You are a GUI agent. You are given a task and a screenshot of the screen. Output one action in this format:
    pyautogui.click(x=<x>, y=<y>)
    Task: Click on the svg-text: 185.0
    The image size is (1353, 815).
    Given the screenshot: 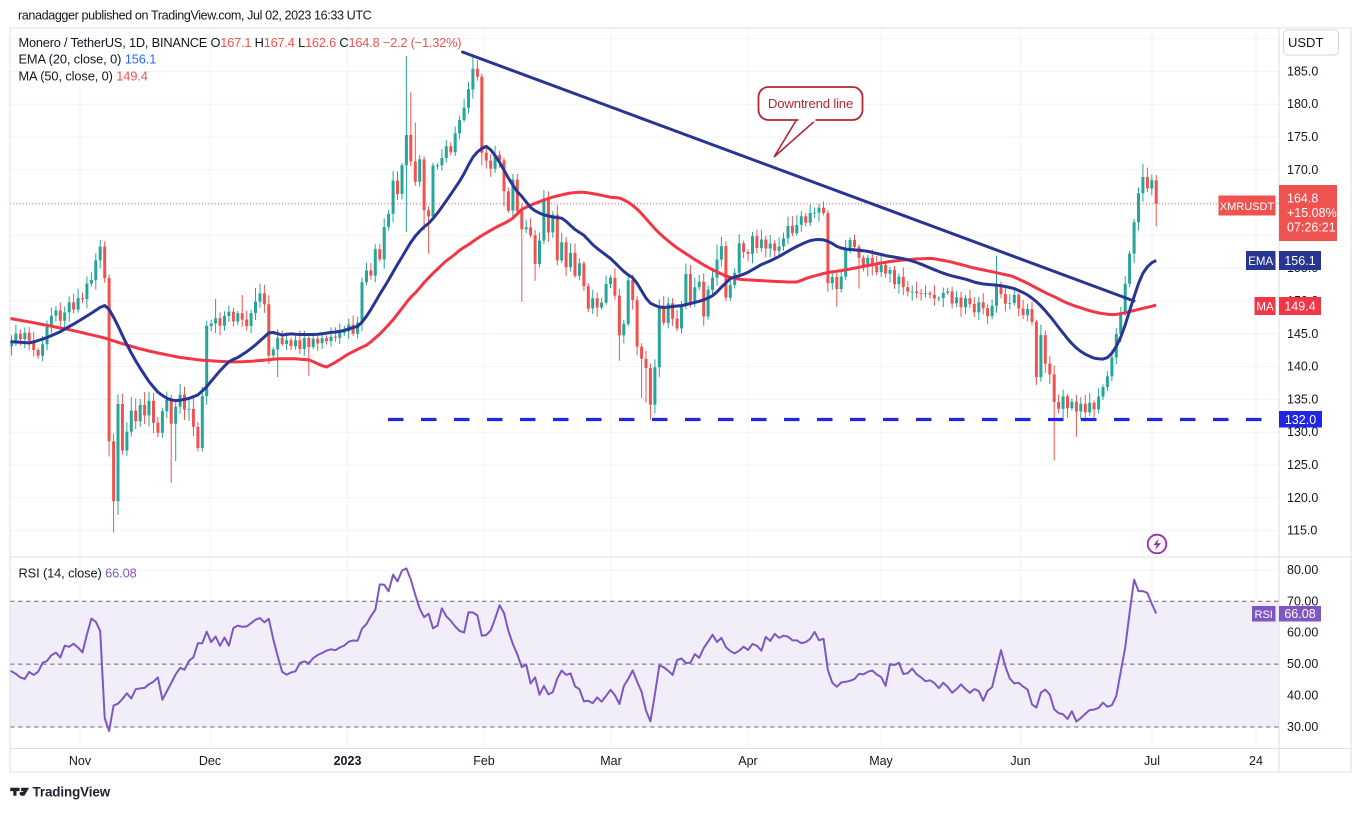 What is the action you would take?
    pyautogui.click(x=1302, y=71)
    